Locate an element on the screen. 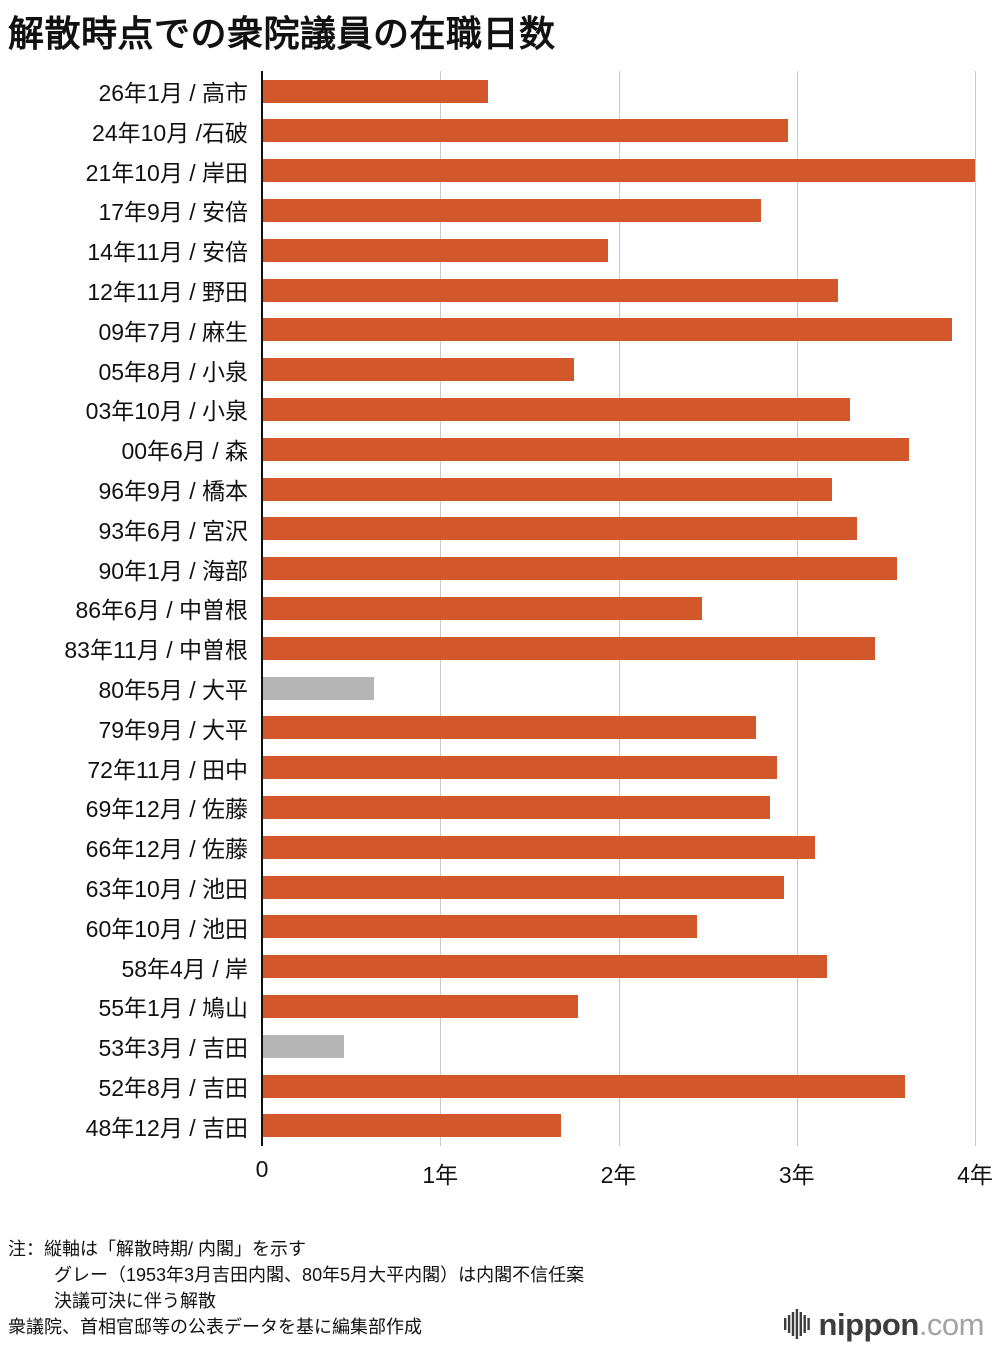 The height and width of the screenshot is (1356, 1000). chart-row: 52年8月 / 吉田 is located at coordinates (500, 1086).